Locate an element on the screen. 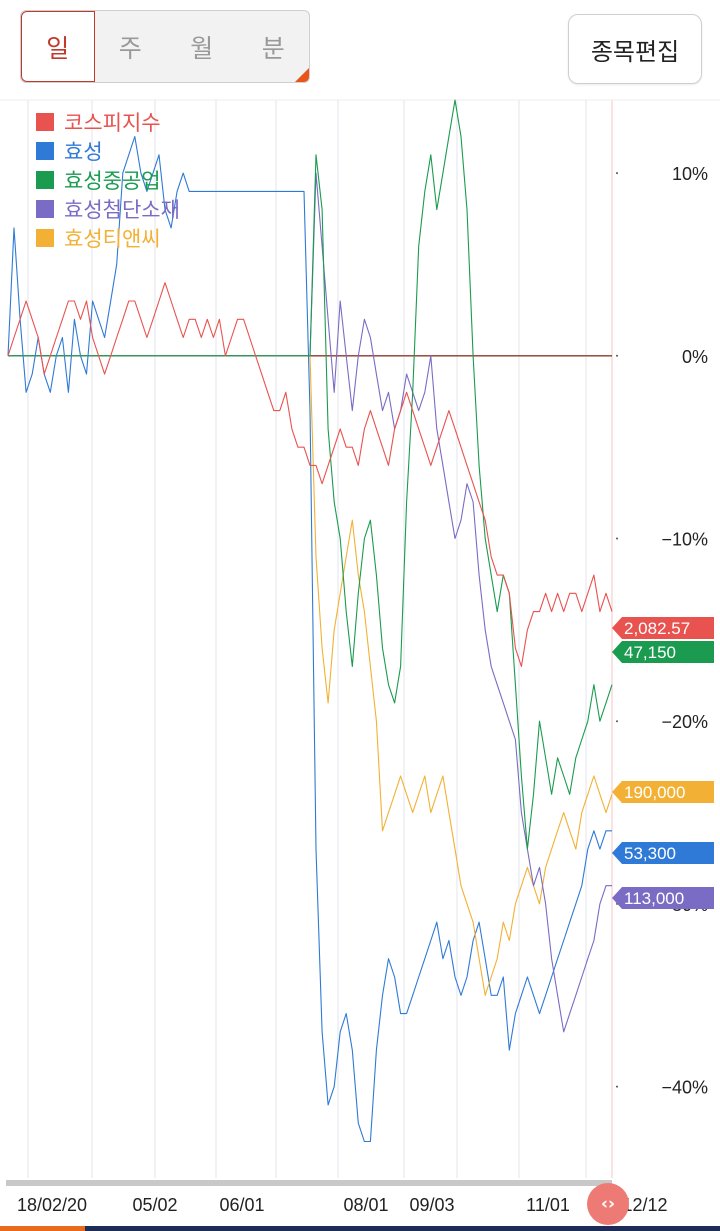 This screenshot has height=1231, width=720. y-tick-label: −10% is located at coordinates (684, 540).